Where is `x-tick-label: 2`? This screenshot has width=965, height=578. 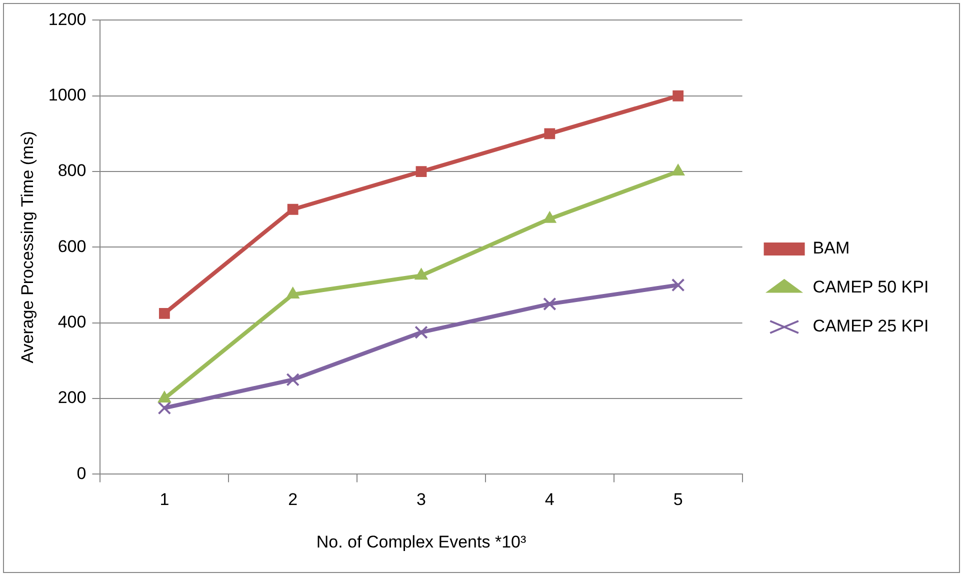
x-tick-label: 2 is located at coordinates (293, 500).